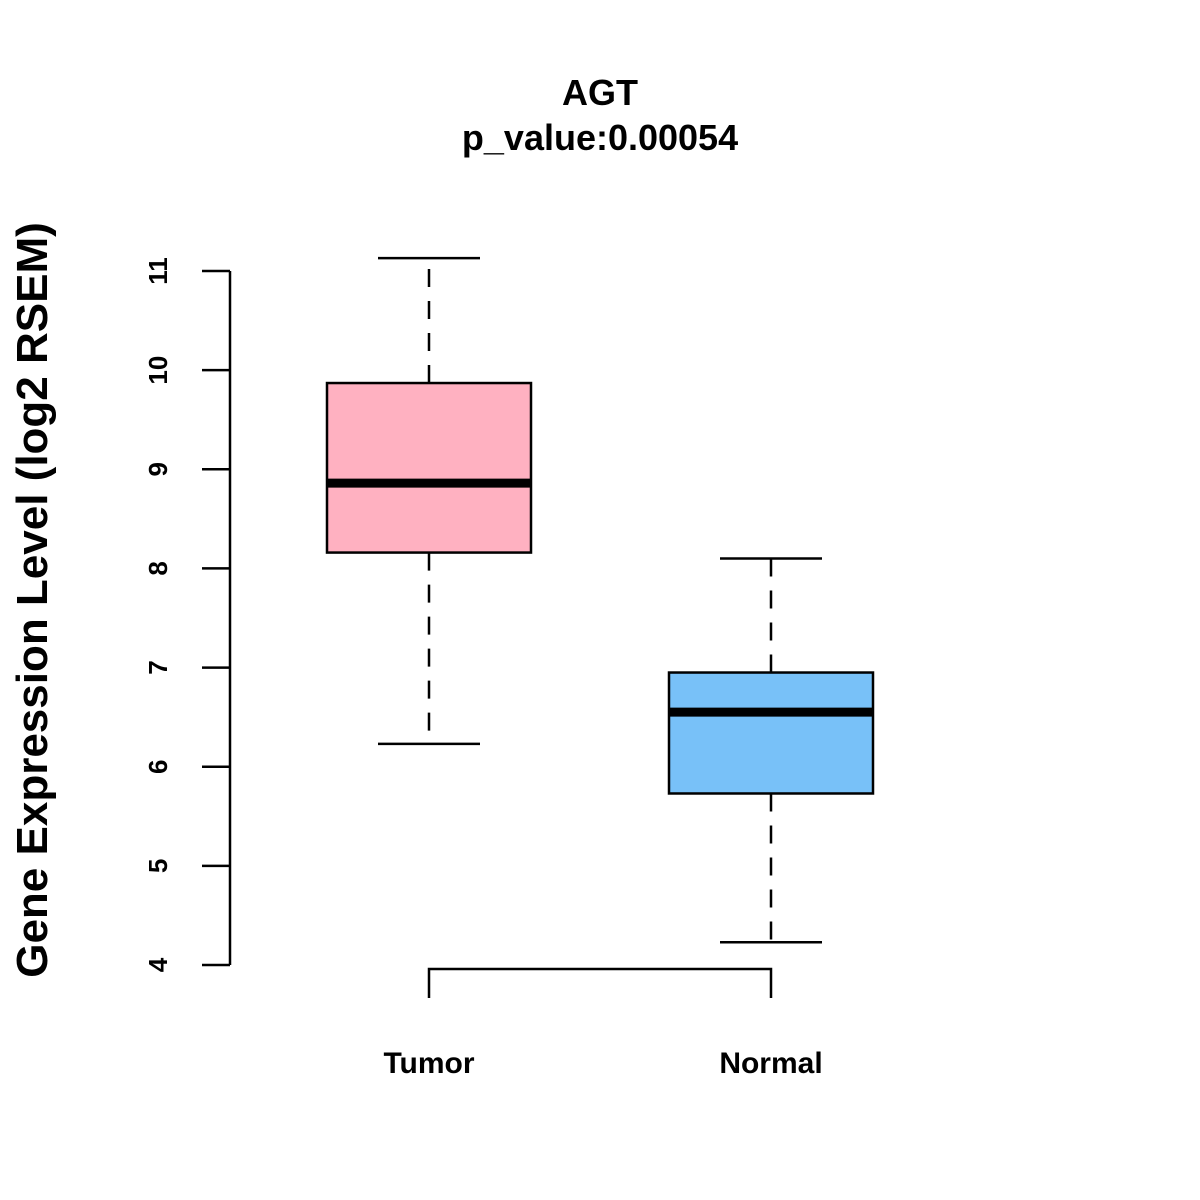  What do you see at coordinates (158, 568) in the screenshot?
I see `y-tick-label: 8` at bounding box center [158, 568].